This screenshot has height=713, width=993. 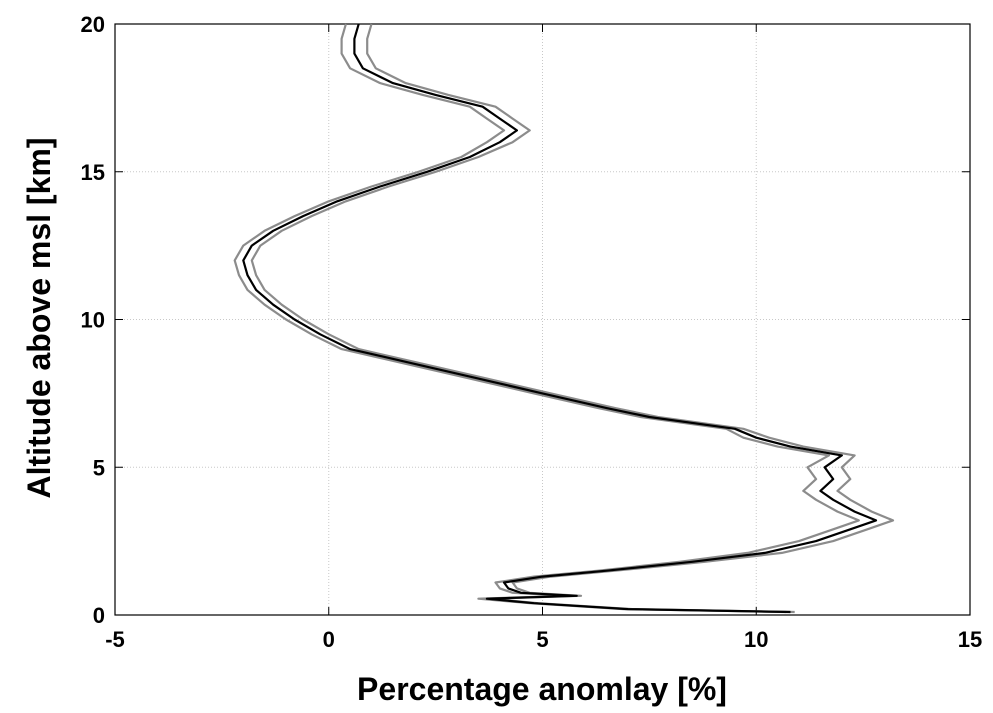 What do you see at coordinates (756, 639) in the screenshot?
I see `x-tick-label: 10` at bounding box center [756, 639].